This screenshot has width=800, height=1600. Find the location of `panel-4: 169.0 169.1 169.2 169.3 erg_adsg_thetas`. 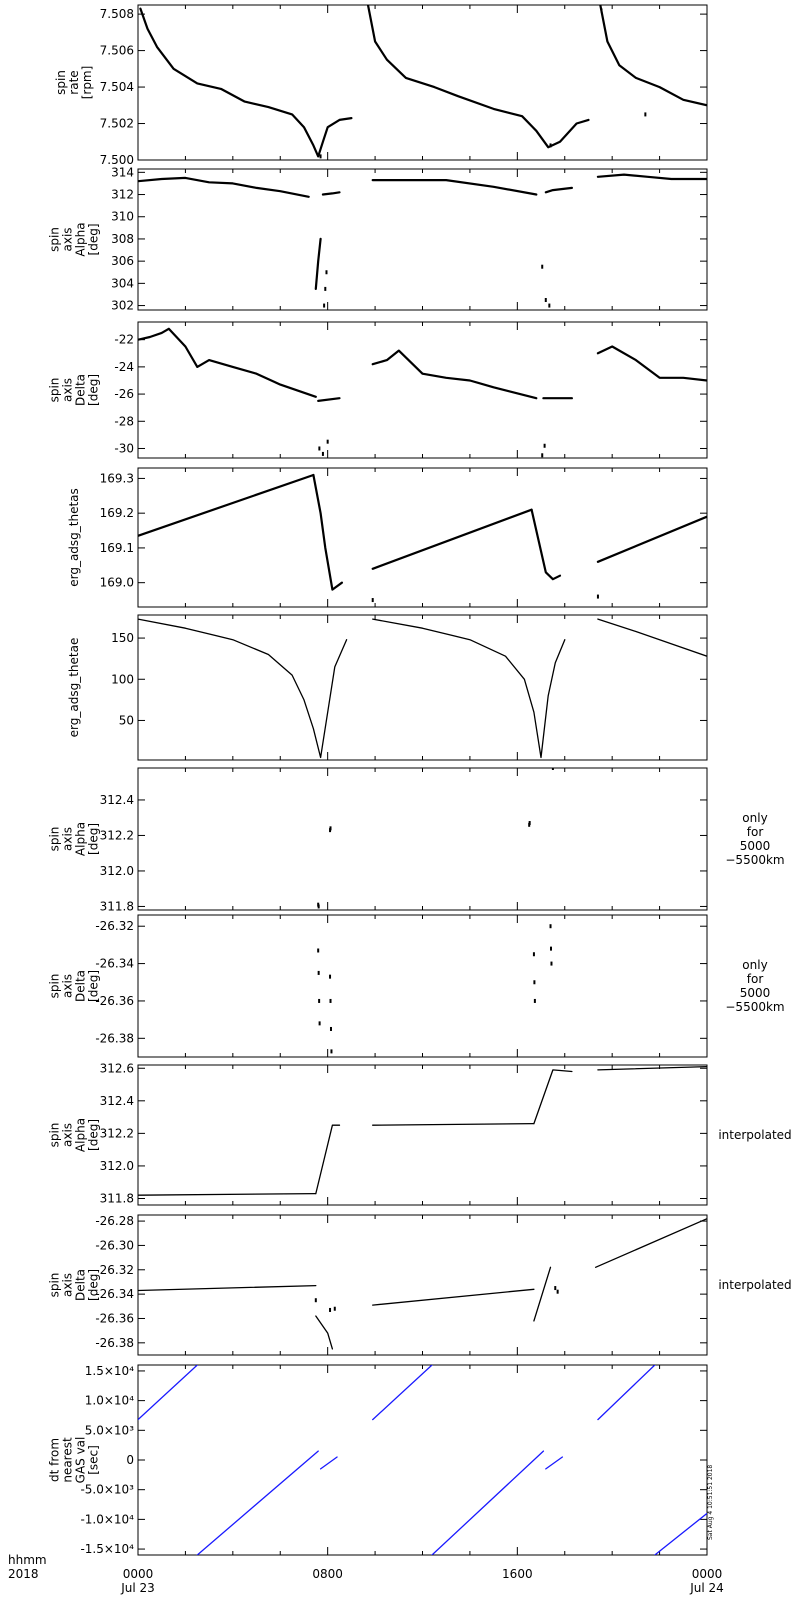

panel-4: 169.0 169.1 169.2 169.3 erg_adsg_thetas is located at coordinates (387, 537).